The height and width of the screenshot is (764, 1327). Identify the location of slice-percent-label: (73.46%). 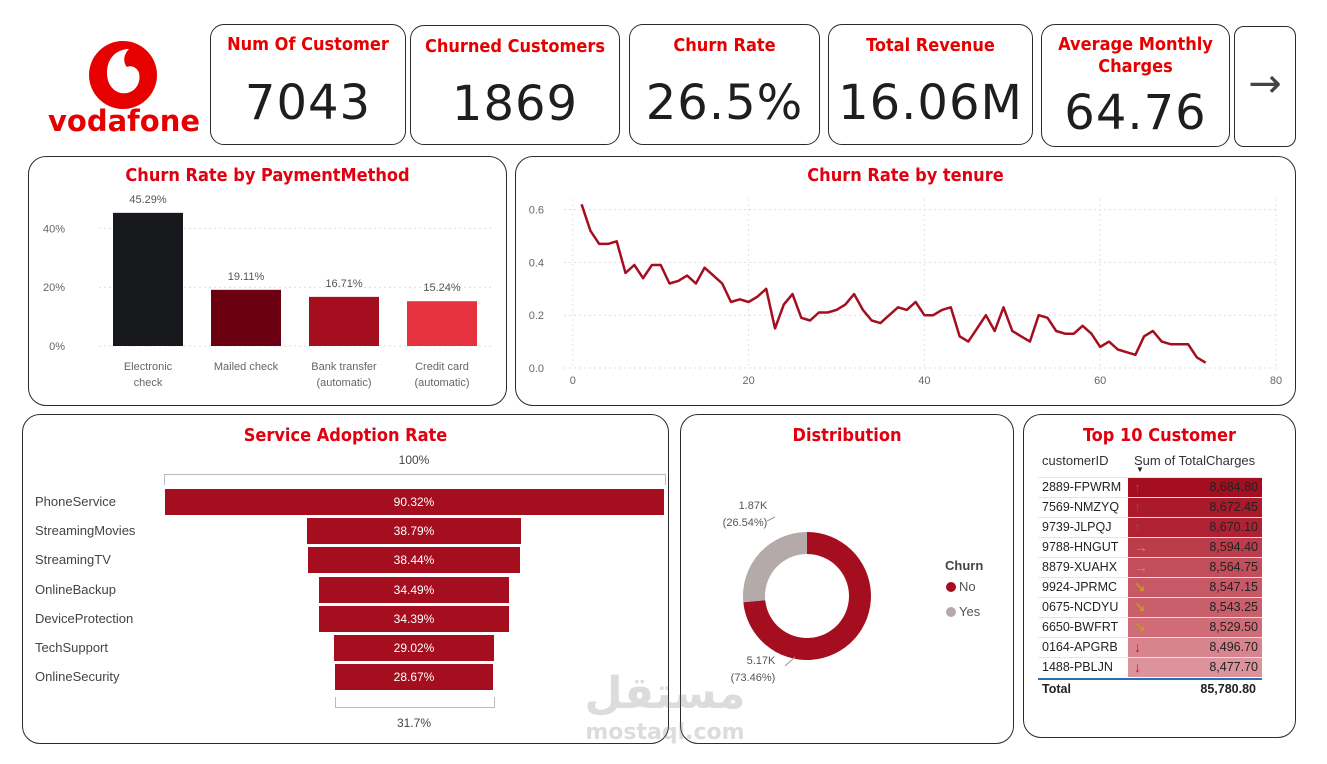
(753, 678).